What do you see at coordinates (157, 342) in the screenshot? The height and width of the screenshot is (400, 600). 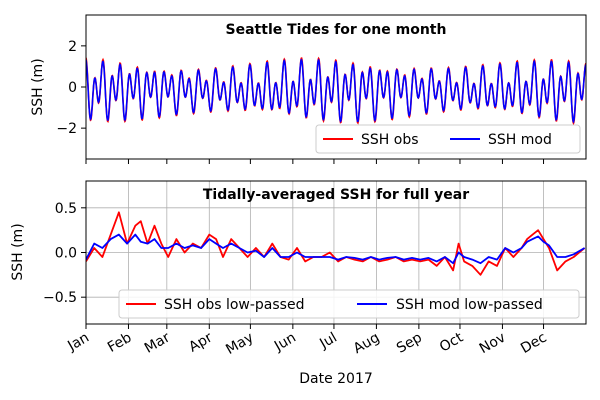 I see `lowpass-x-tick-label: Mar` at bounding box center [157, 342].